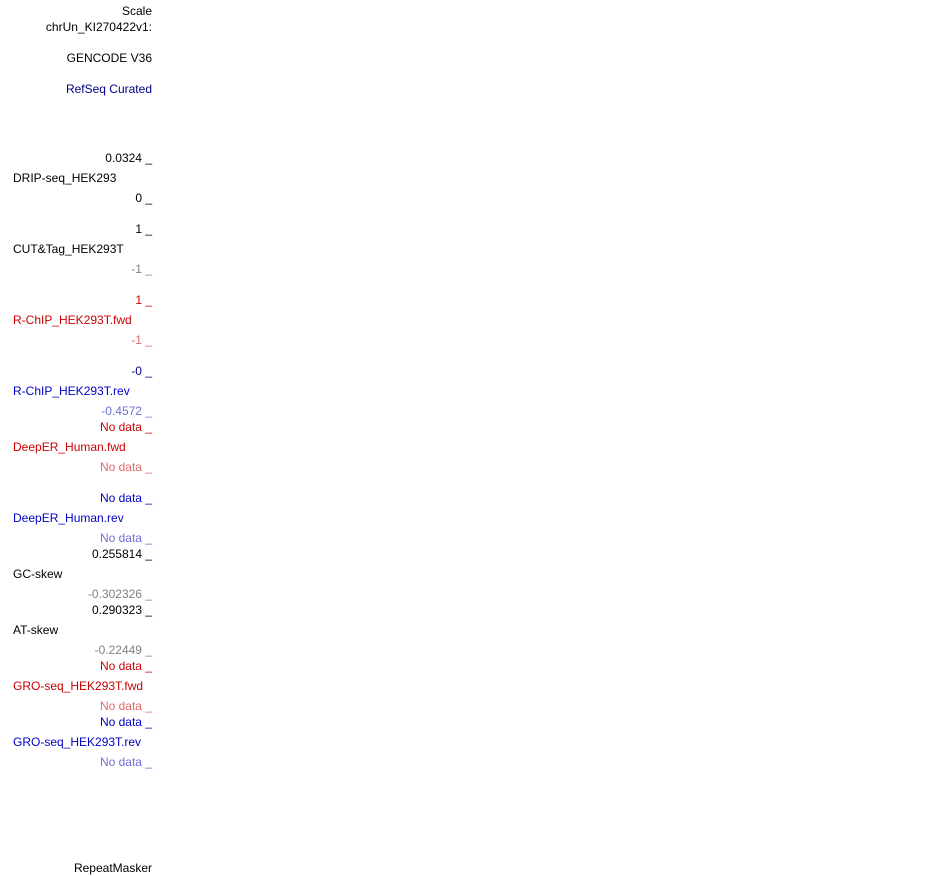  Describe the element at coordinates (119, 594) in the screenshot. I see `gc-skew-min-label: -0.302326 _` at that location.